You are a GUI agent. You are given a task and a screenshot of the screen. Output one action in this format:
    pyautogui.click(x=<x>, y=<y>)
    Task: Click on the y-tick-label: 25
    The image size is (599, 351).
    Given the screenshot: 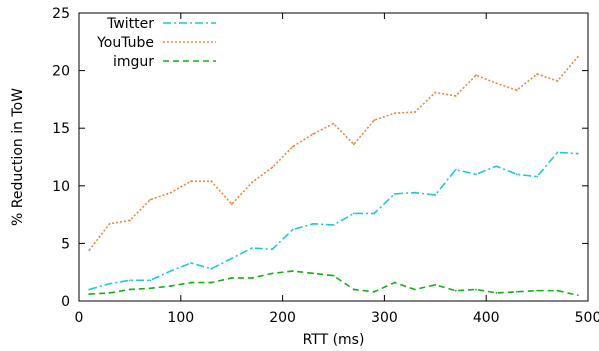 What is the action you would take?
    pyautogui.click(x=61, y=14)
    